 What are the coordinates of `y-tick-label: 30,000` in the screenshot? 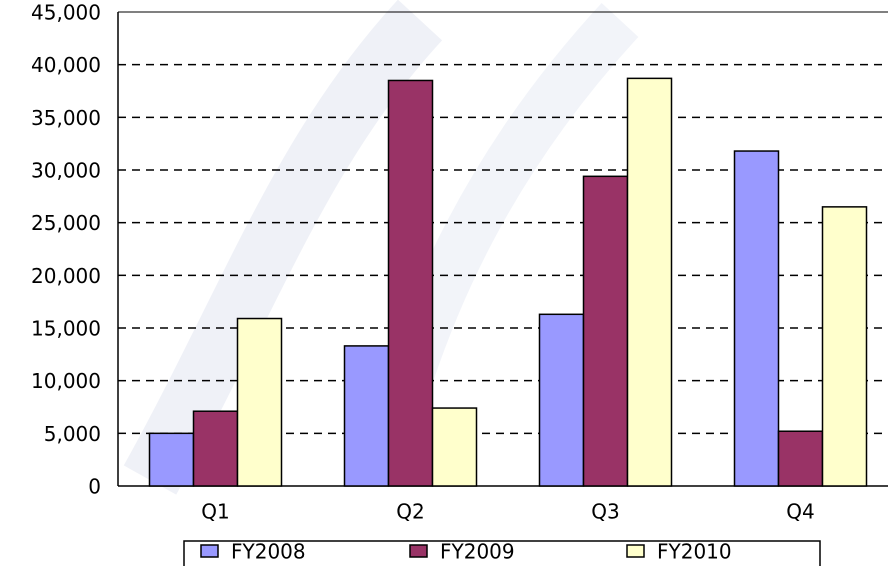 It's located at (66, 171).